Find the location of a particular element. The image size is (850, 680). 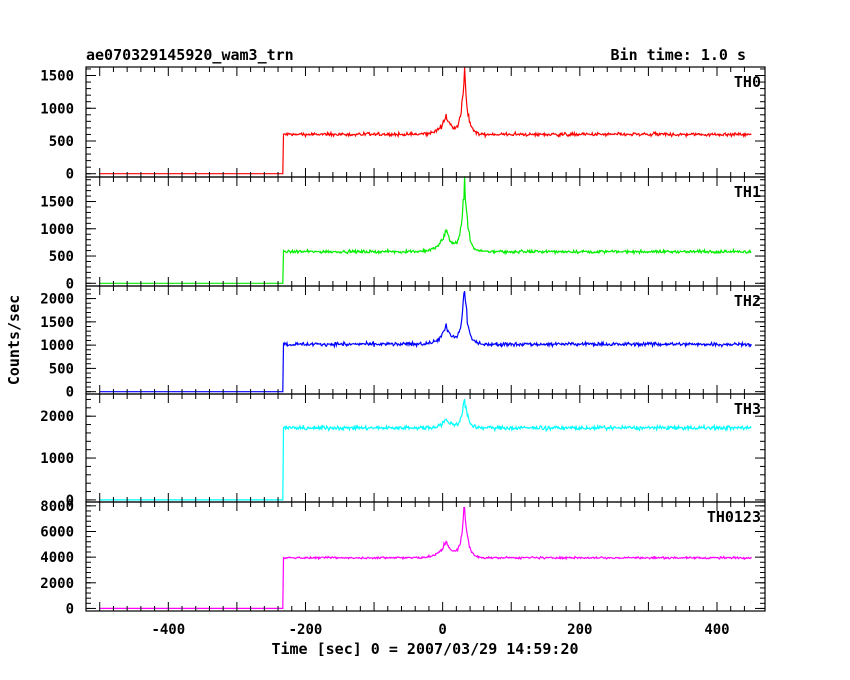

x-tick-label: 400 is located at coordinates (716, 630).